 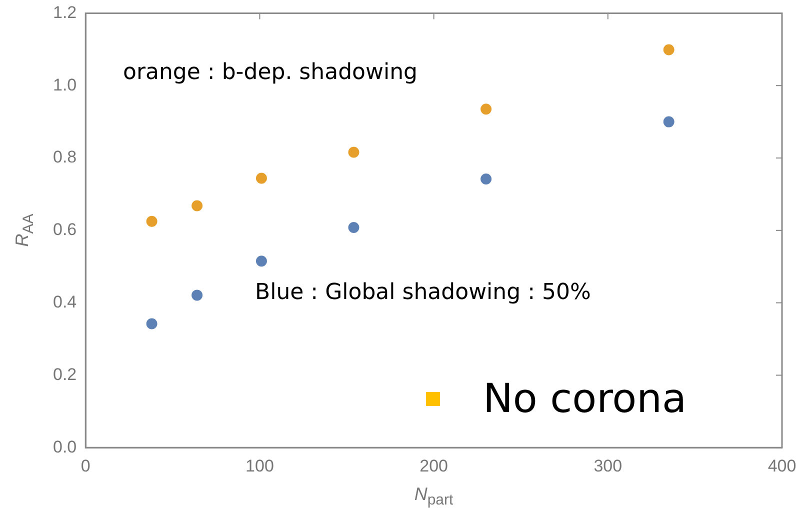 I want to click on annotation: No corona, so click(x=584, y=399).